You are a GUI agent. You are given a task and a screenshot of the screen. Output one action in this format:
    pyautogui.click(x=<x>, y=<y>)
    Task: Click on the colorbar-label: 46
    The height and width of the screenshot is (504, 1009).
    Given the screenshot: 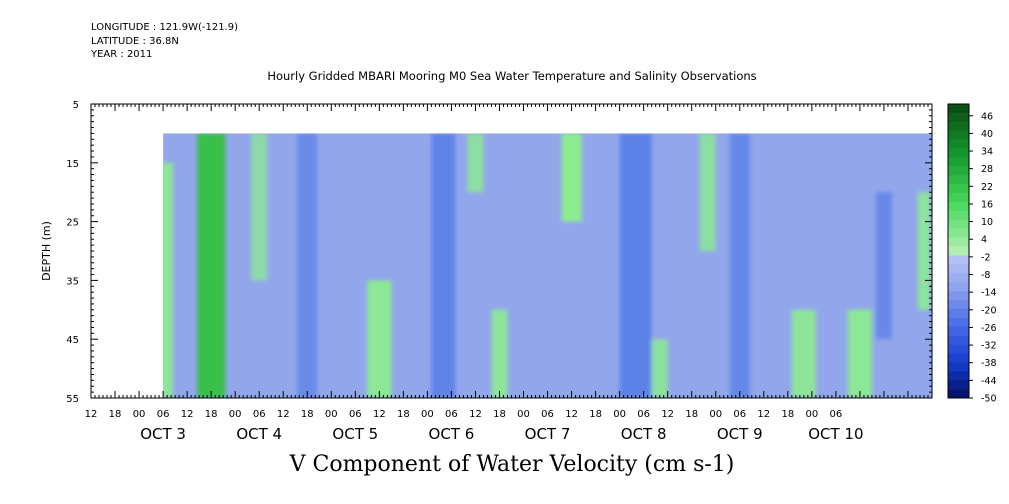 What is the action you would take?
    pyautogui.click(x=987, y=116)
    